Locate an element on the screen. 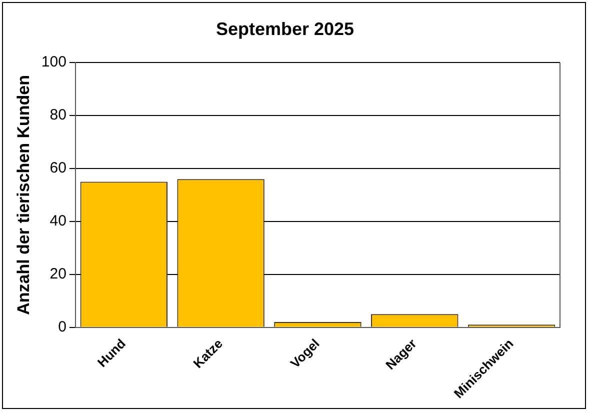  y-tick-label: 100 is located at coordinates (53, 62).